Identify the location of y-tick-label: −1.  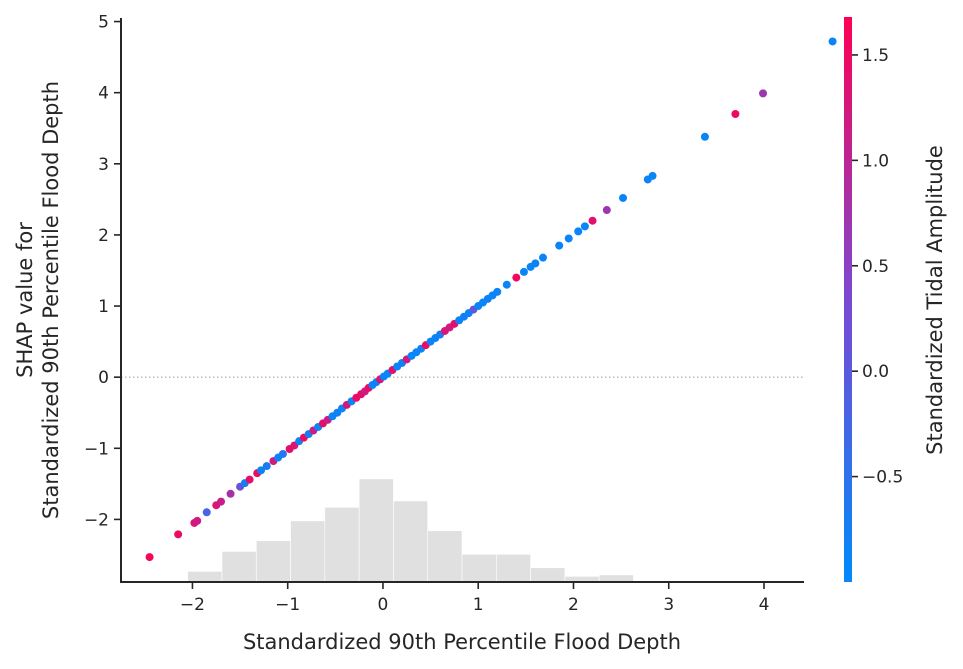
(96, 449).